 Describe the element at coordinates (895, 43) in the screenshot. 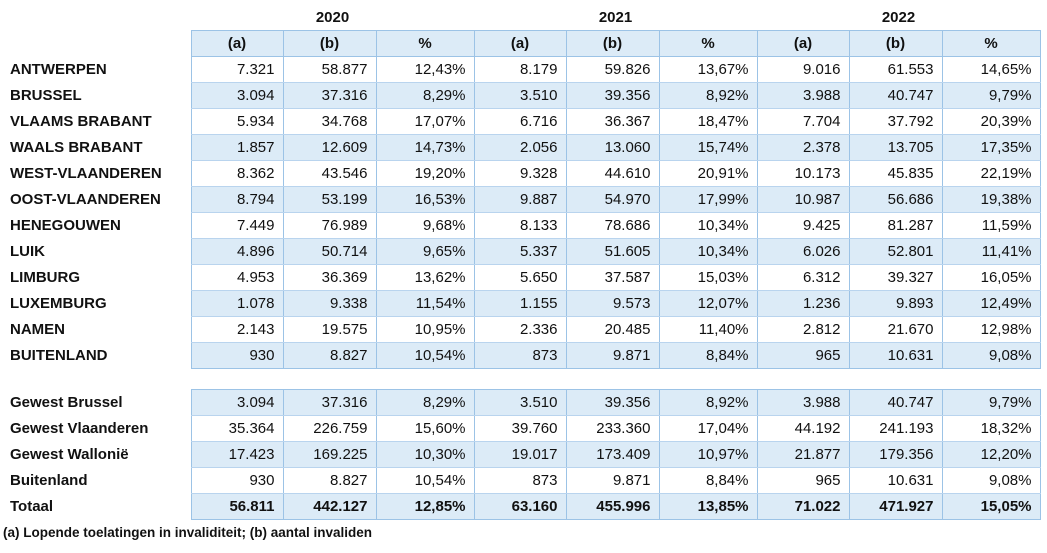

I see `column-header: (b)` at that location.